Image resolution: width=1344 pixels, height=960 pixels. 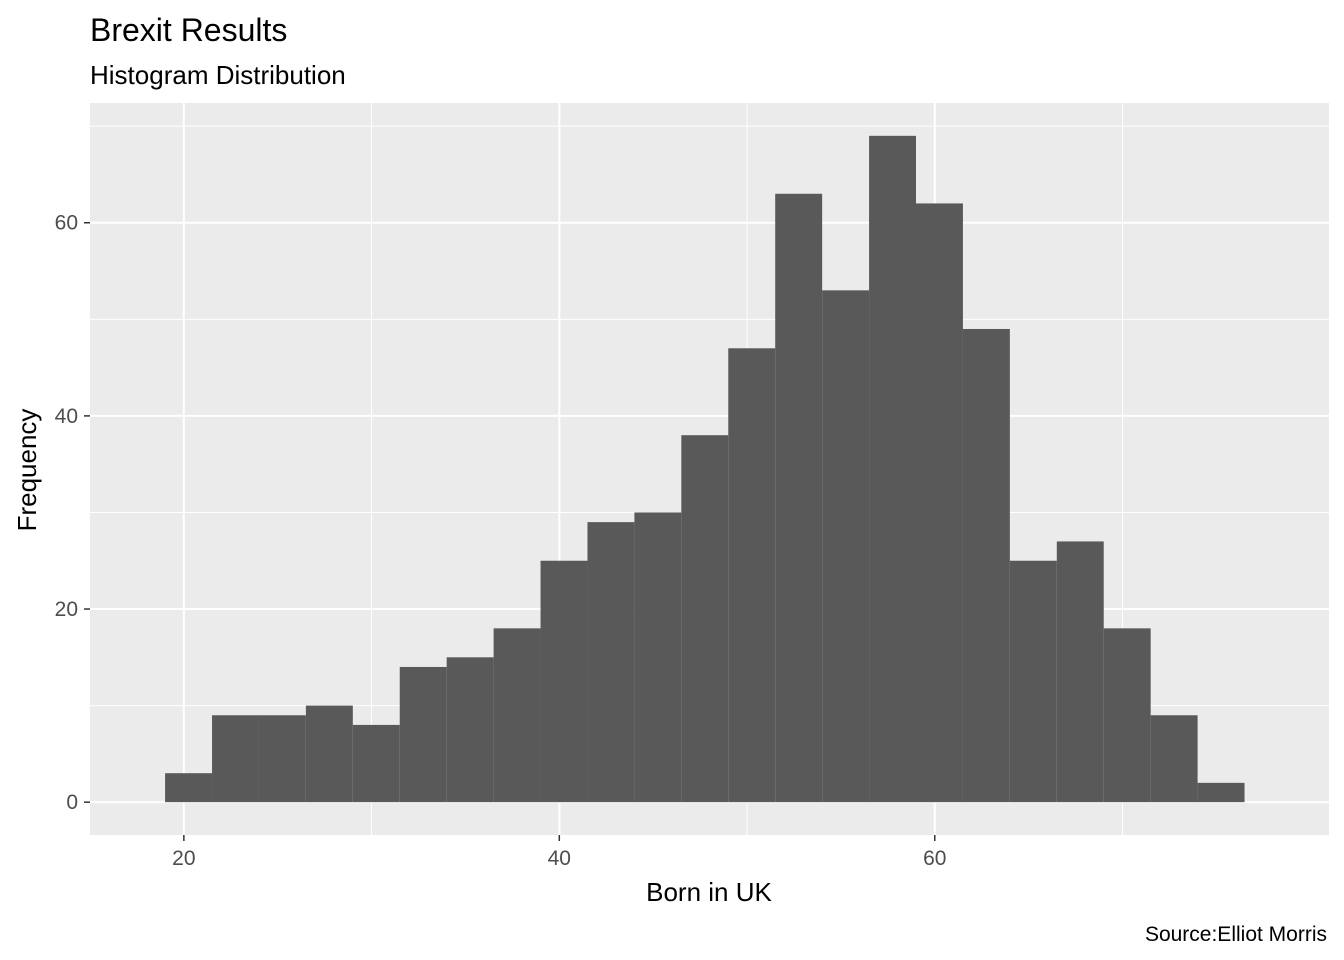 What do you see at coordinates (27, 470) in the screenshot?
I see `y-axis-title: Frequency` at bounding box center [27, 470].